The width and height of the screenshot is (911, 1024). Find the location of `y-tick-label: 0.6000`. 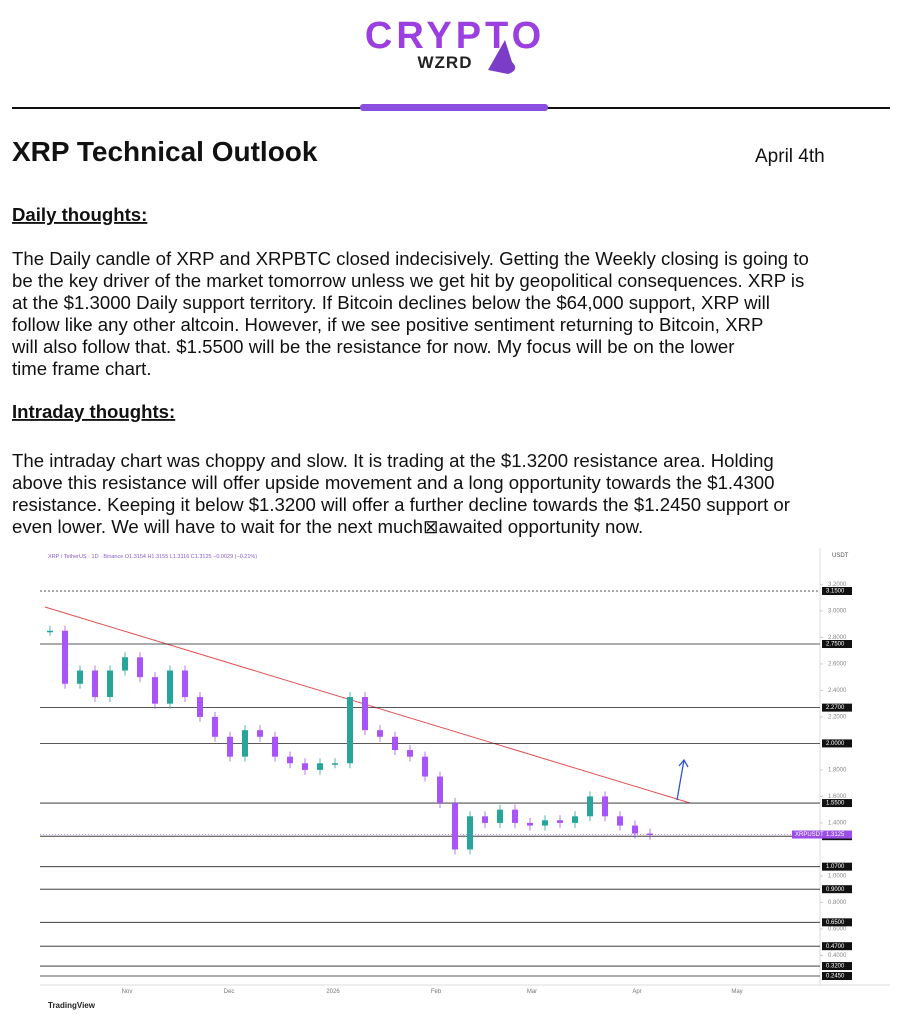

y-tick-label: 0.6000 is located at coordinates (837, 930).